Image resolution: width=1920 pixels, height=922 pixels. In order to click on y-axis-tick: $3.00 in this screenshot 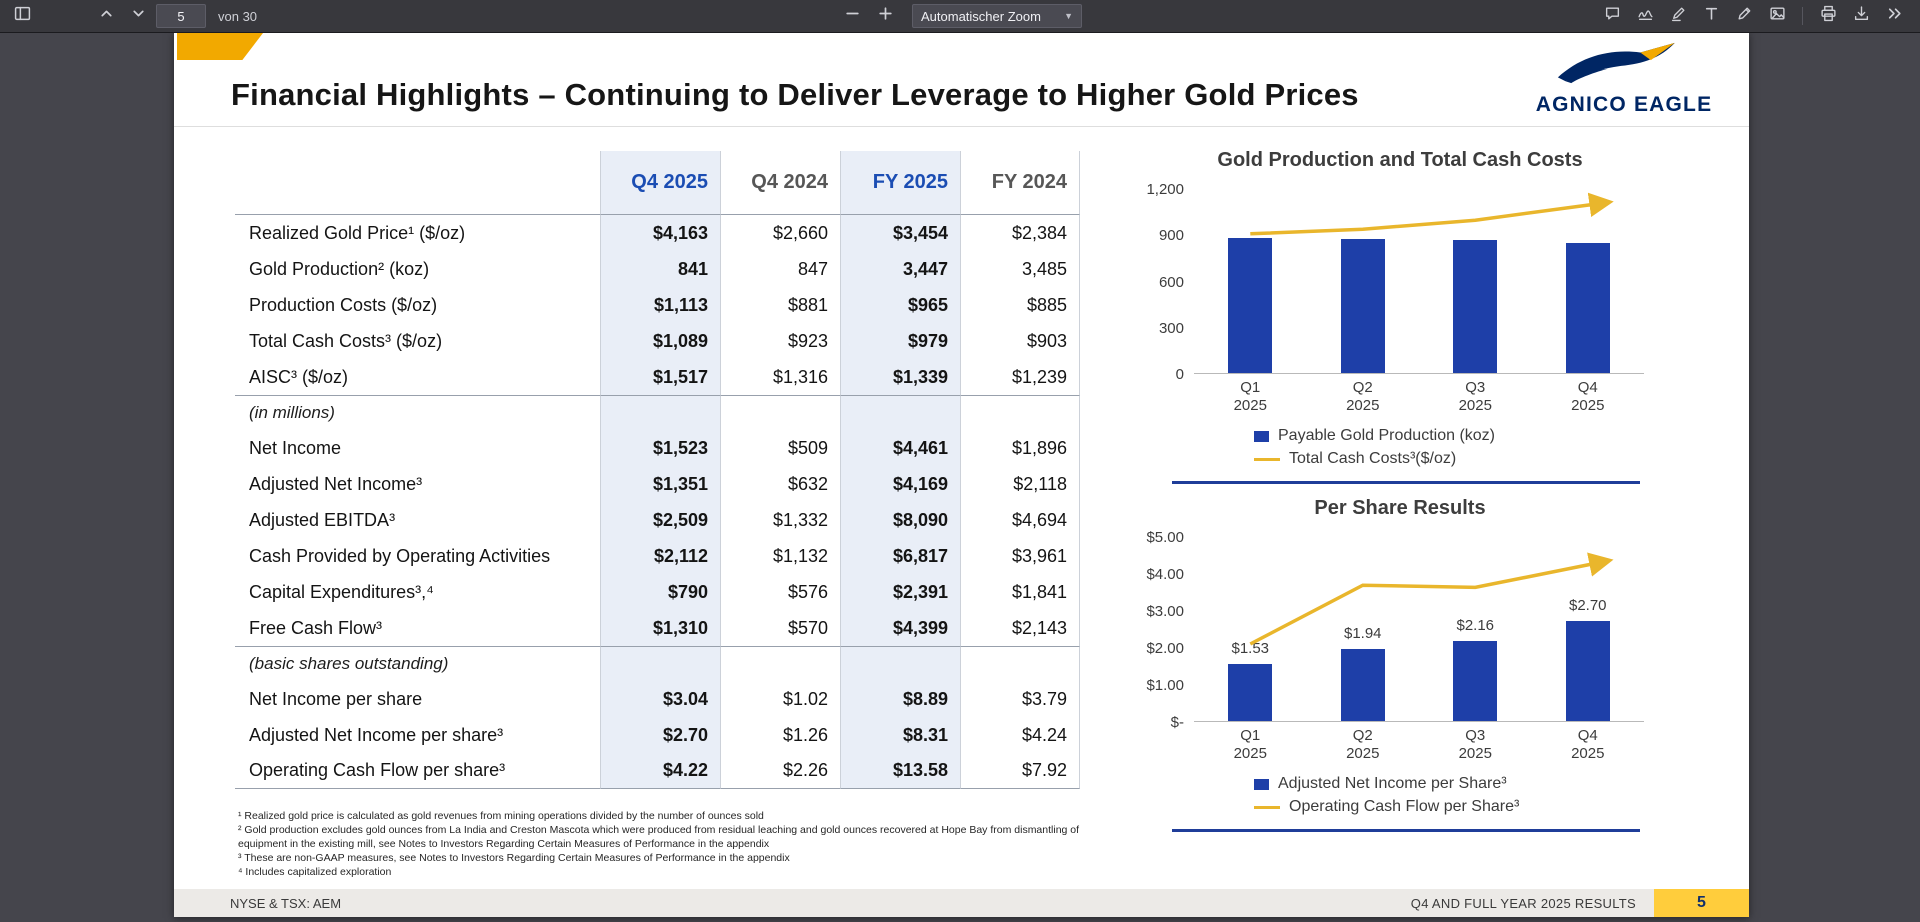, I will do `click(1165, 611)`.